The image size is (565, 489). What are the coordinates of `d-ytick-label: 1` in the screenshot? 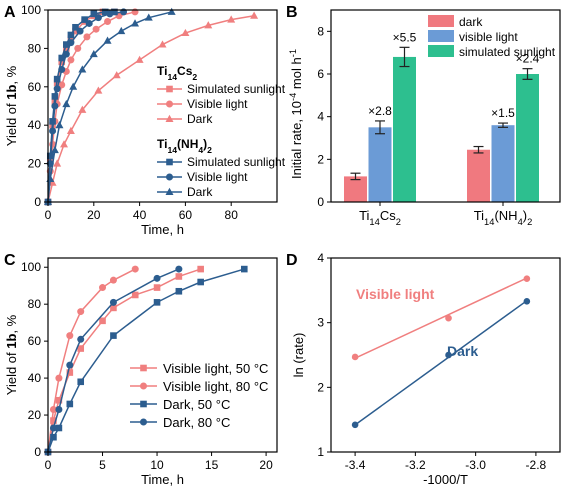 It's located at (320, 452).